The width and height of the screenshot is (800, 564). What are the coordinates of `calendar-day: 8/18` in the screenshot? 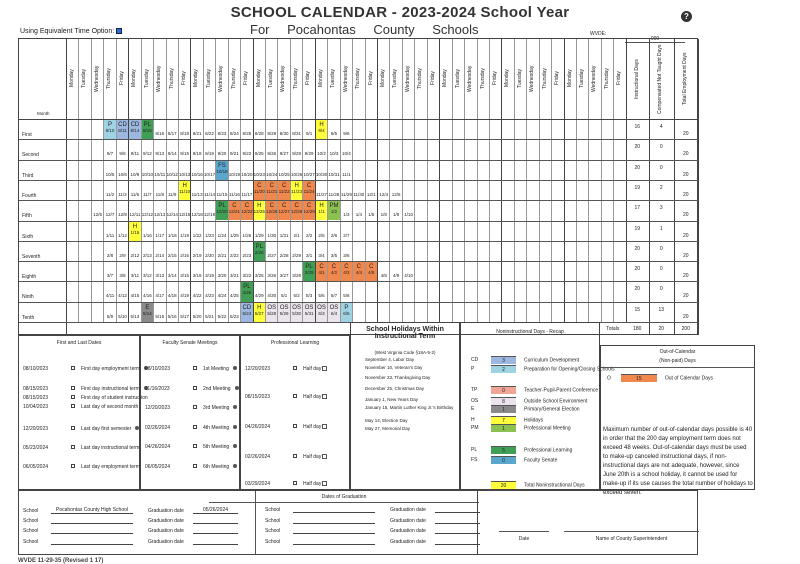 It's located at (184, 129).